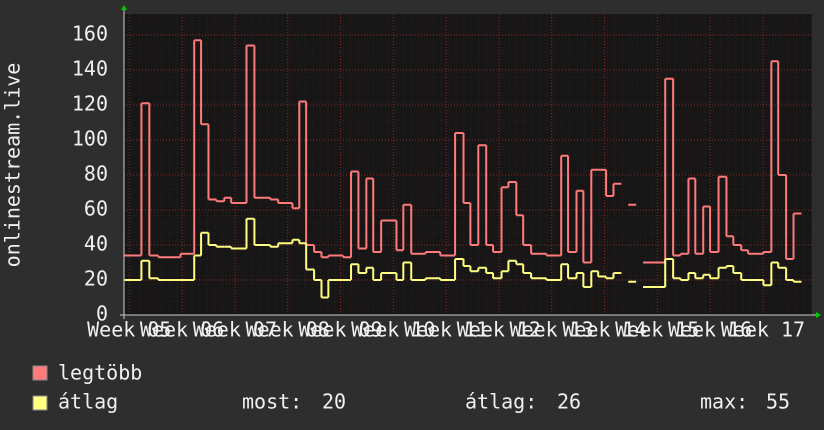 The height and width of the screenshot is (430, 824). I want to click on x-tick-label: Week 07, so click(235, 330).